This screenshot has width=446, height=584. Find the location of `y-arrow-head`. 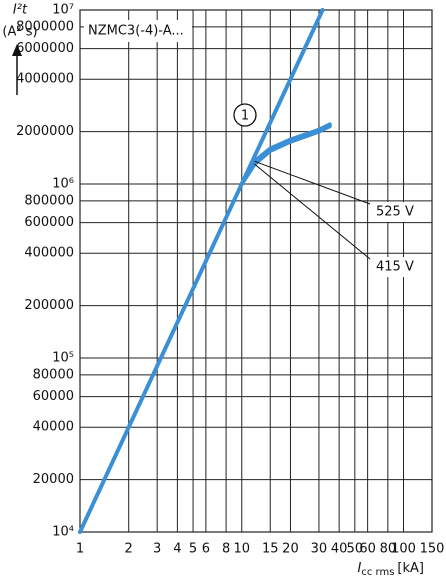

y-arrow-head is located at coordinates (17, 50).